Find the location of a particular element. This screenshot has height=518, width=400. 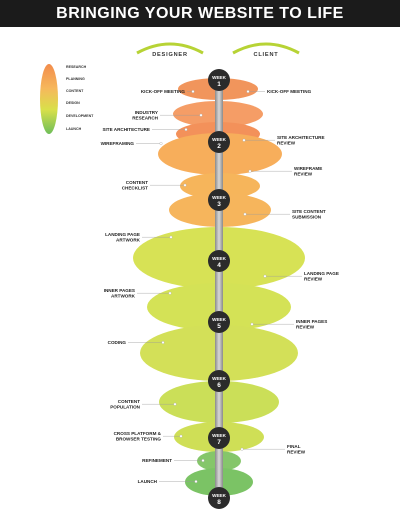

designer-task-10: REFINEMENT is located at coordinates (157, 460).